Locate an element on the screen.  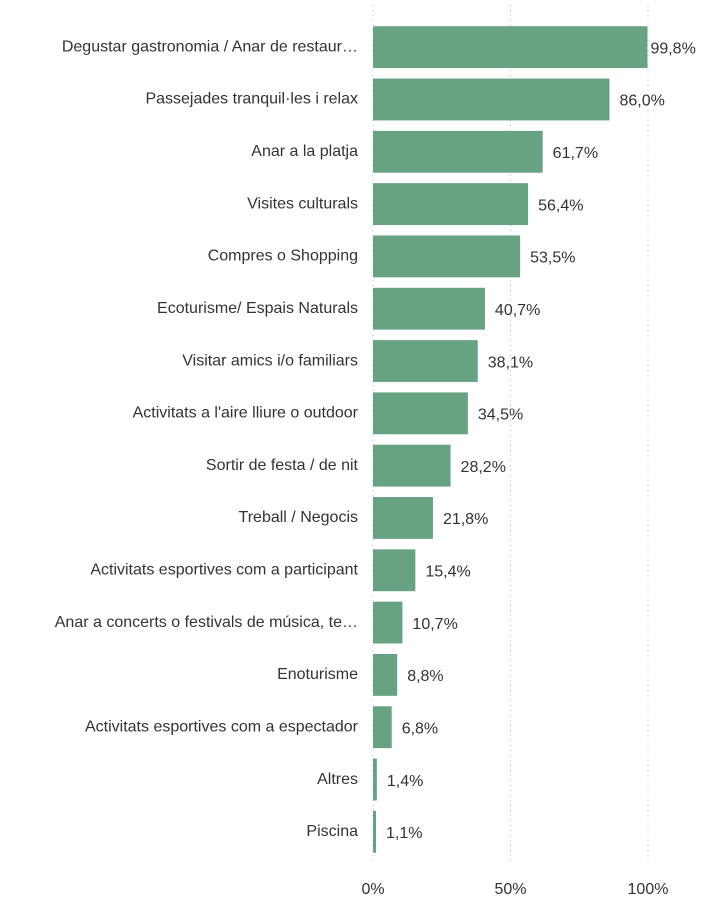
y-tick-label: Visitar amics i/o familiars is located at coordinates (270, 360).